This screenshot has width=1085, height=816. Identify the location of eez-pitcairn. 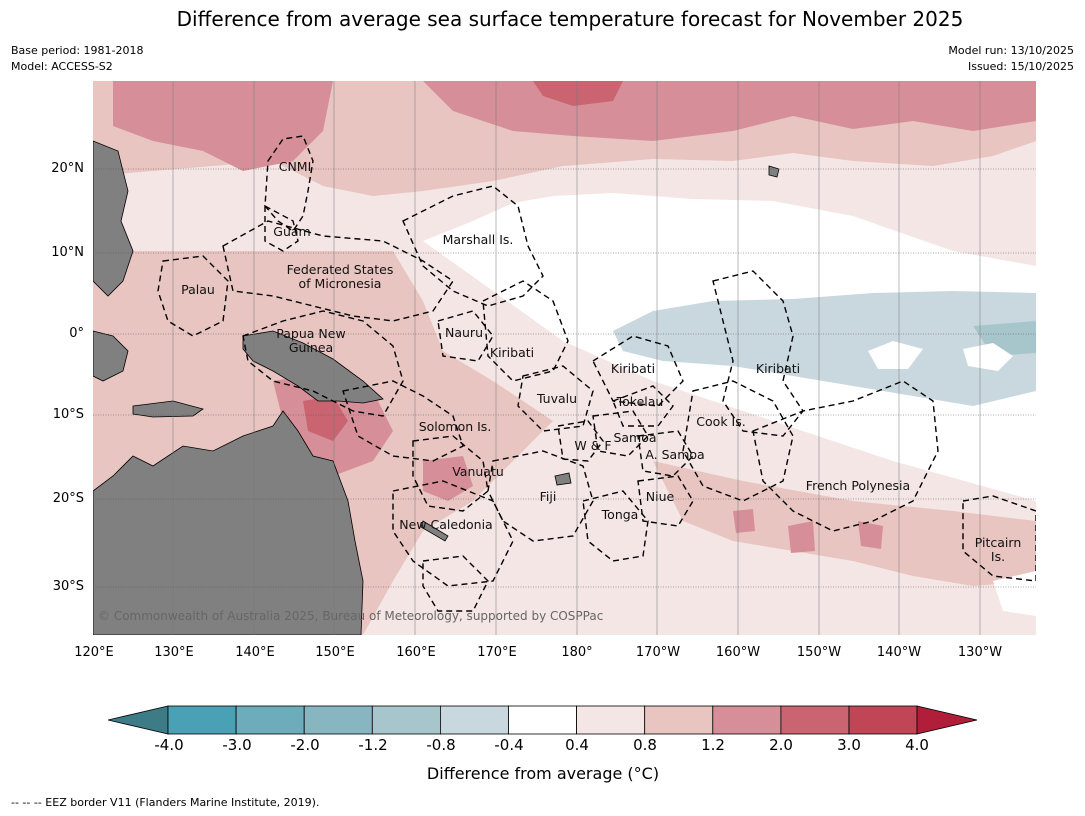
(999, 538).